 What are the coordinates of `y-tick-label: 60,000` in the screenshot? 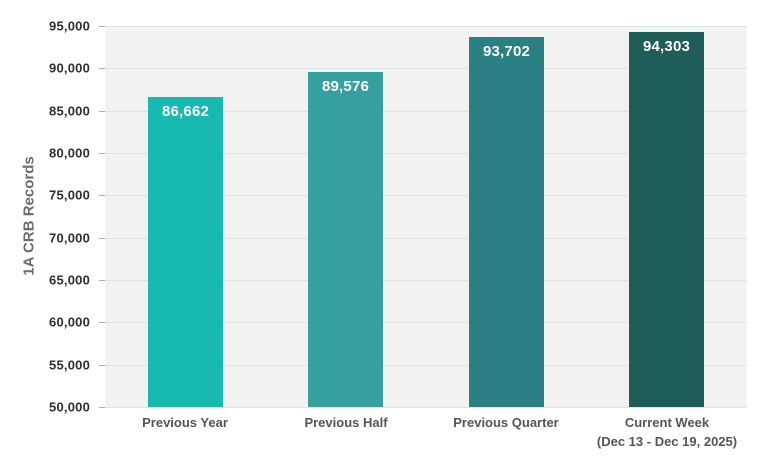 It's located at (69, 322).